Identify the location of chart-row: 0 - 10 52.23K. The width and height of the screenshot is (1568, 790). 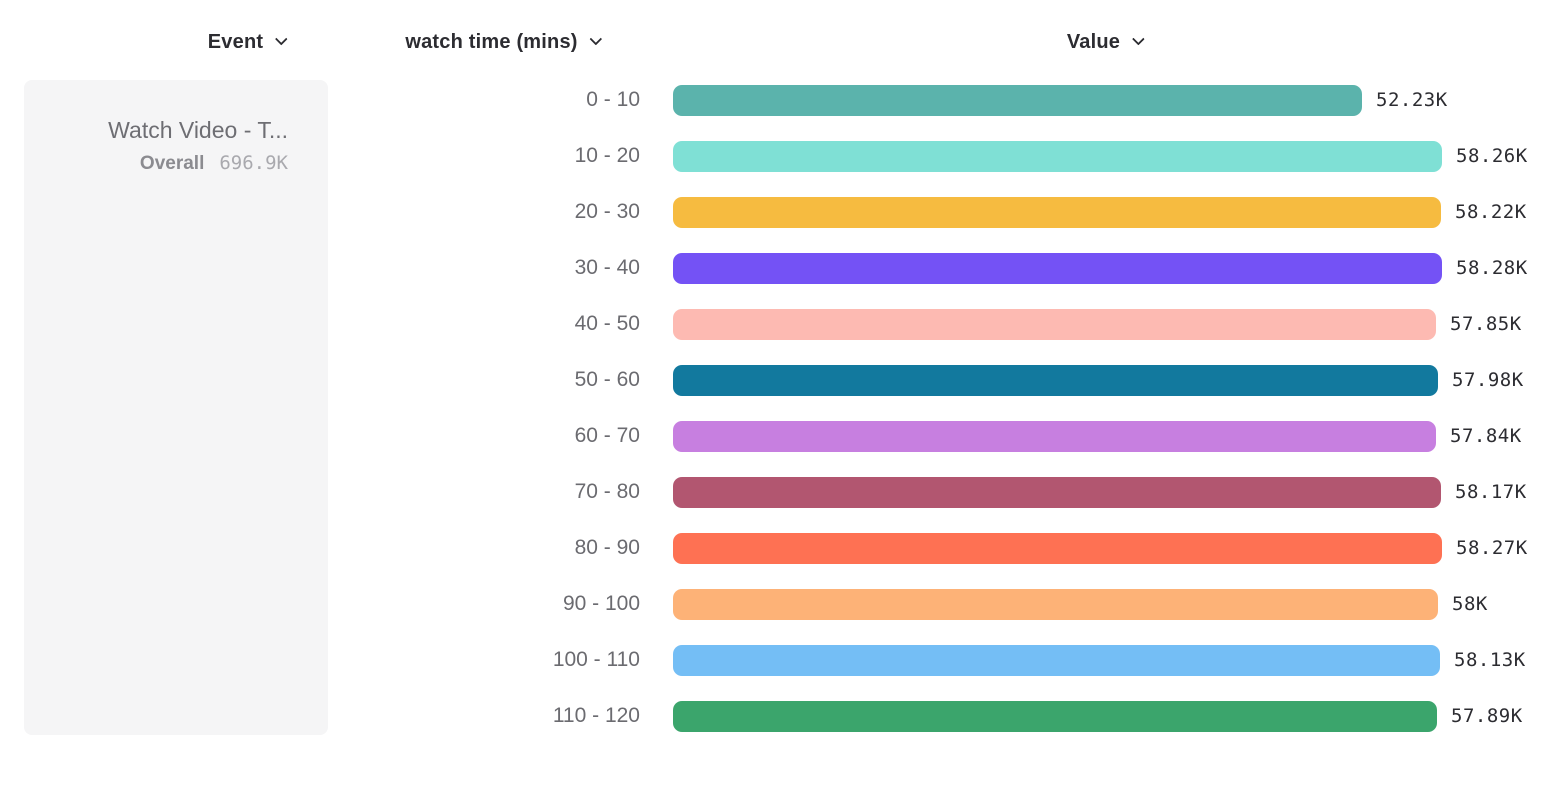
(784, 100).